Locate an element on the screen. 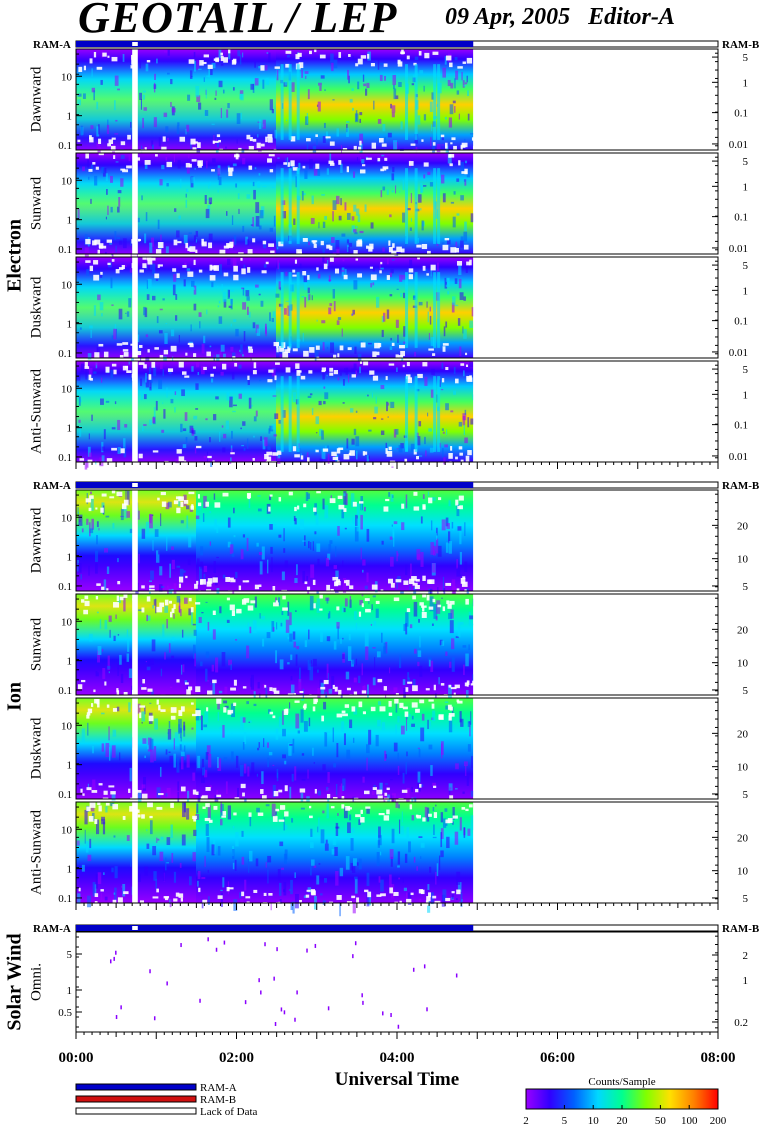 This screenshot has height=1128, width=762. group-solar-wind: RAM-A RAM-B Solar Wind Omni. 5 1 0.5 2 1 0.2 is located at coordinates (382, 981).